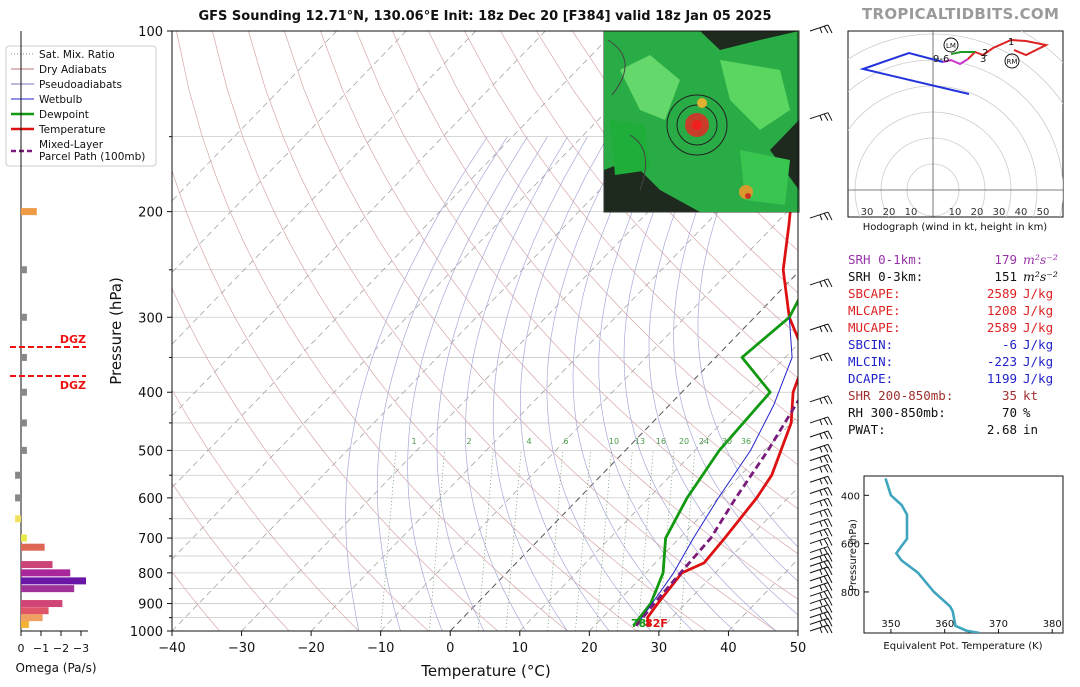 The height and width of the screenshot is (687, 1080). What do you see at coordinates (81, 648) in the screenshot?
I see `omega-tick-label: −3` at bounding box center [81, 648].